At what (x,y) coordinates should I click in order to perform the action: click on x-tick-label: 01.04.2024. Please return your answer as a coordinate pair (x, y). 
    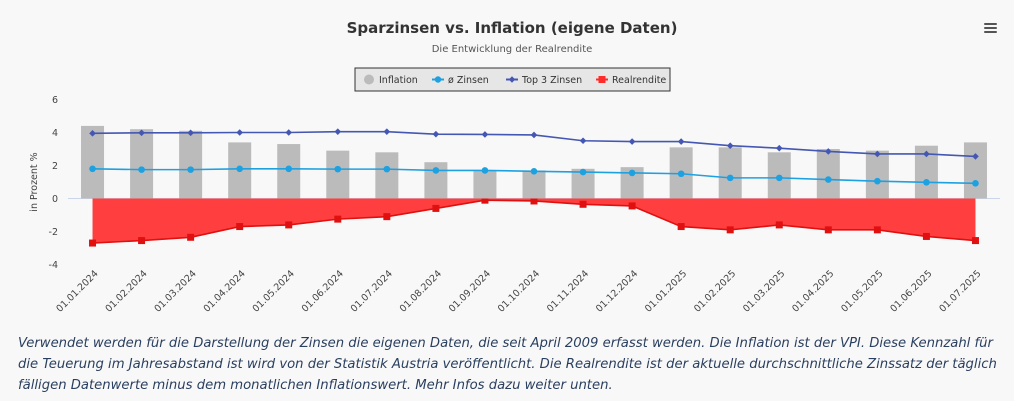
    Looking at the image, I should click on (225, 291).